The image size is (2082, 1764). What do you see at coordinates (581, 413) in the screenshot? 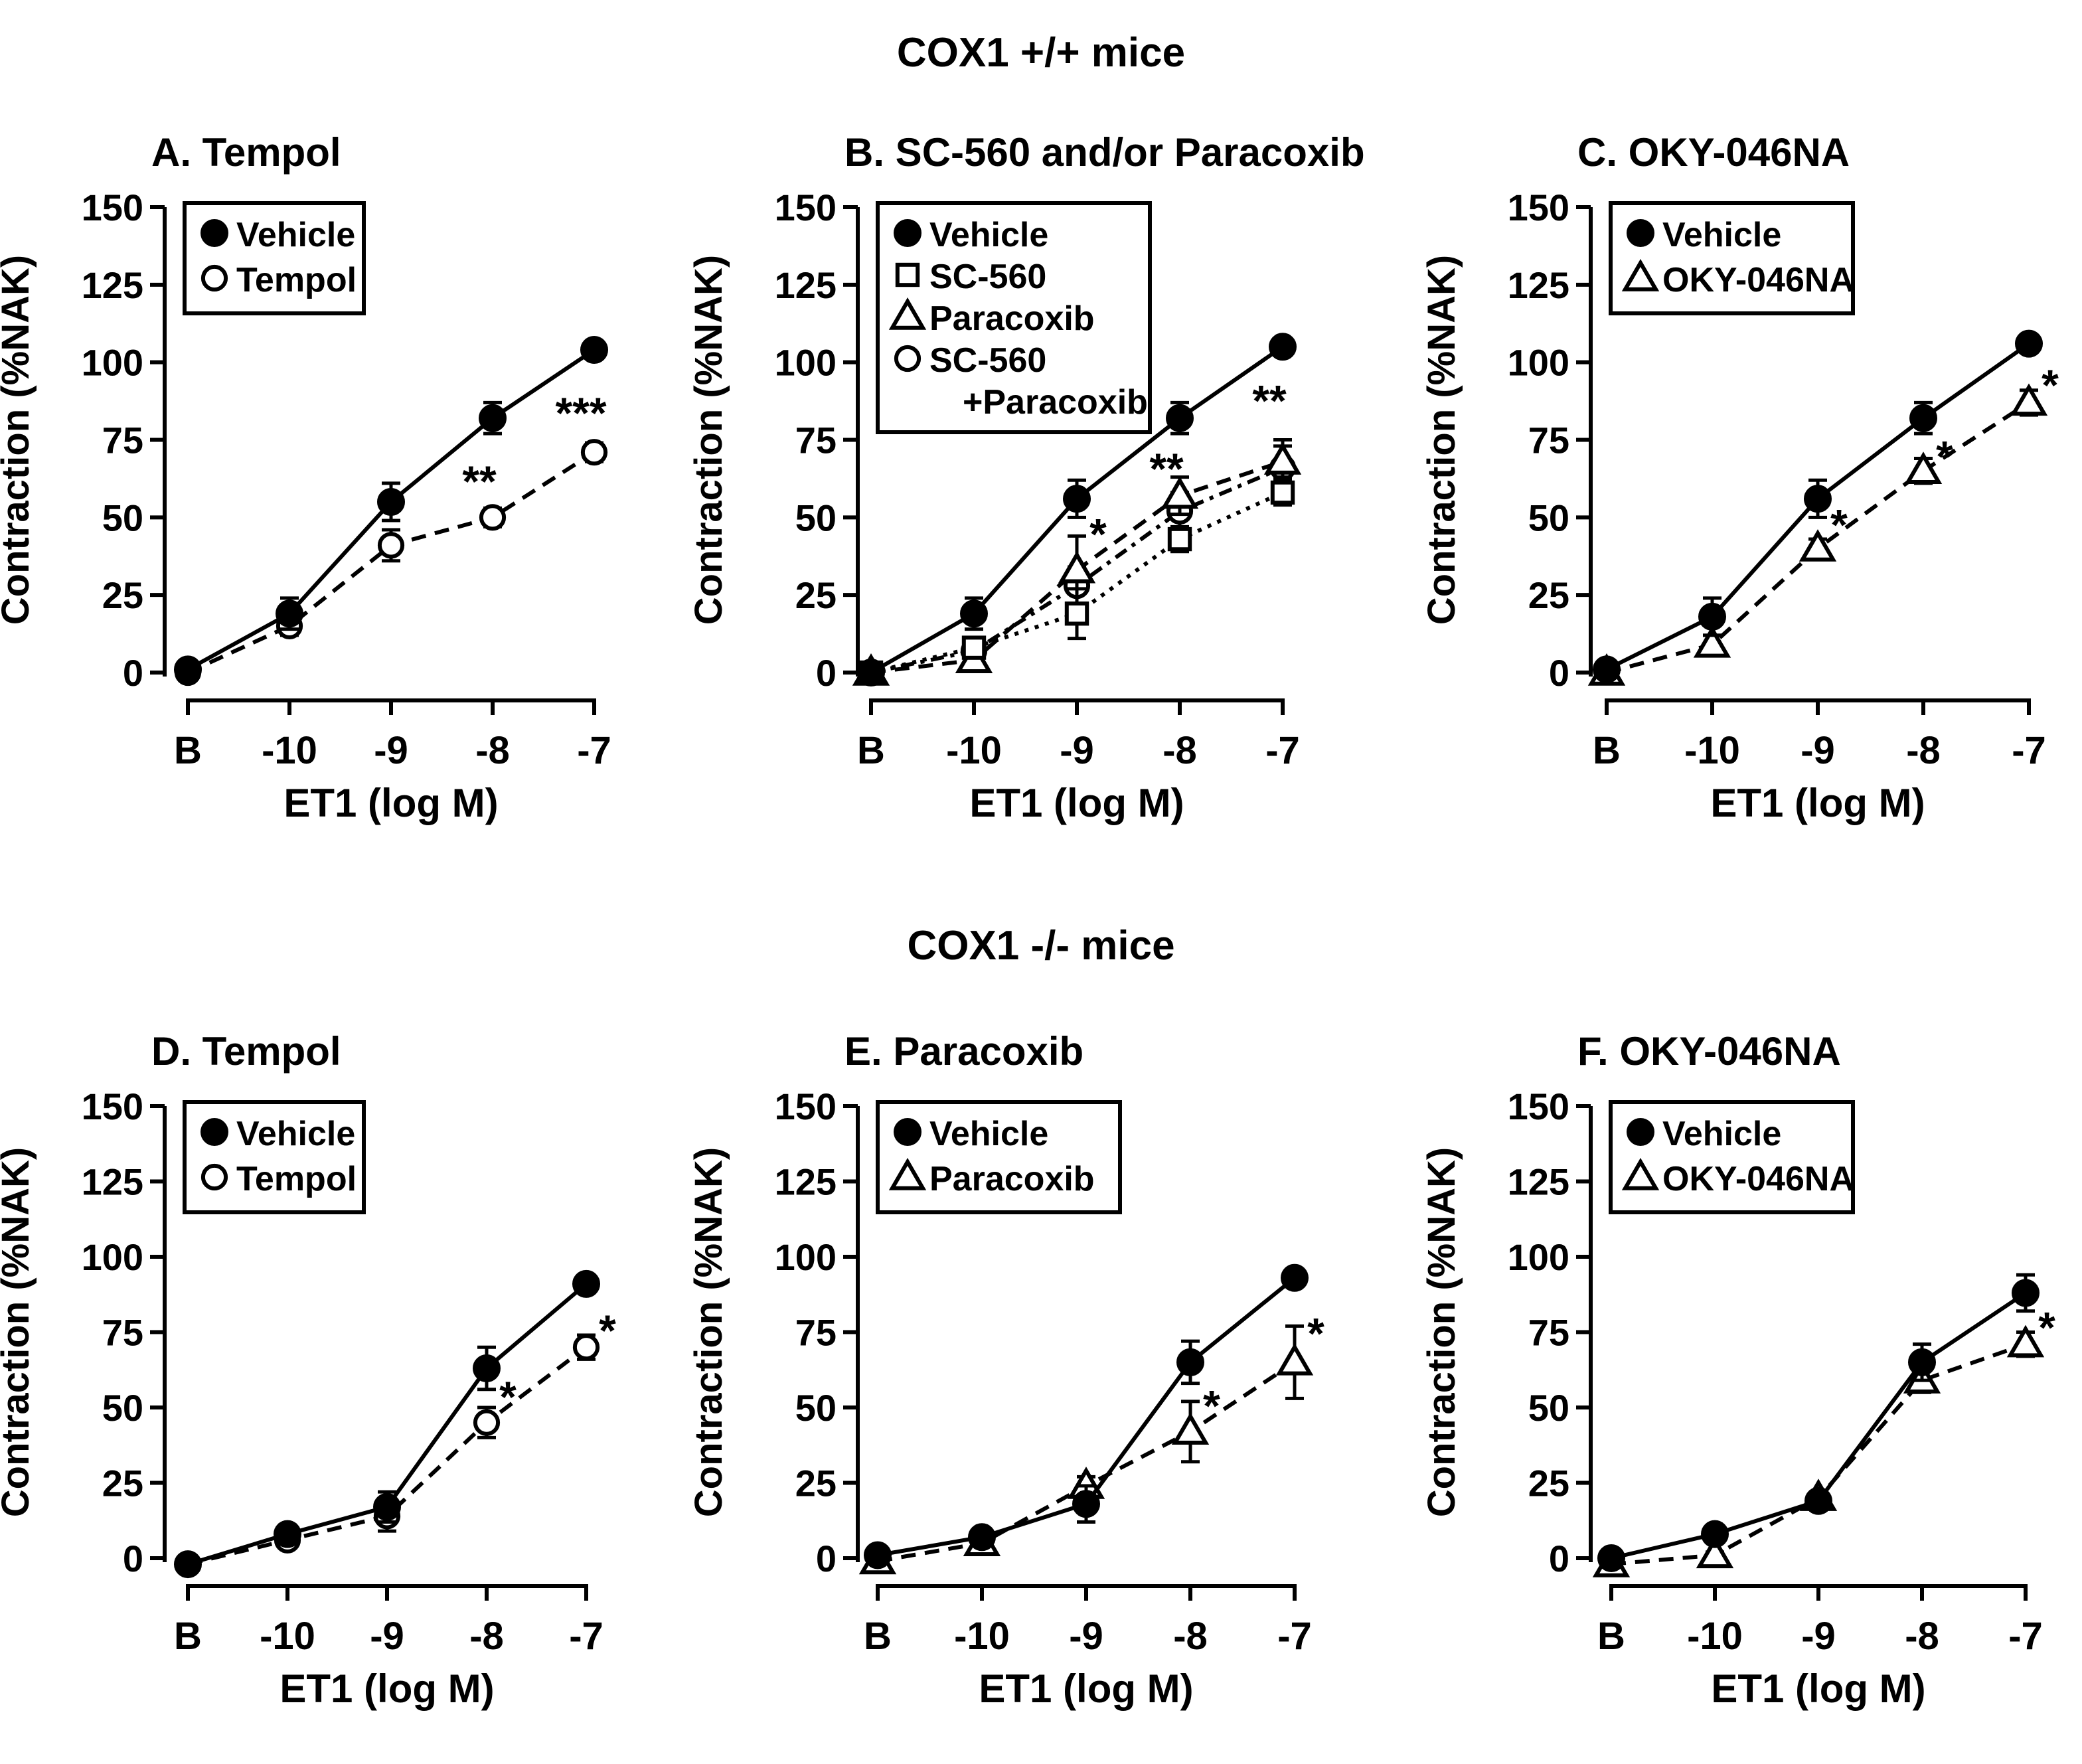
I see `significance-marker: ***` at bounding box center [581, 413].